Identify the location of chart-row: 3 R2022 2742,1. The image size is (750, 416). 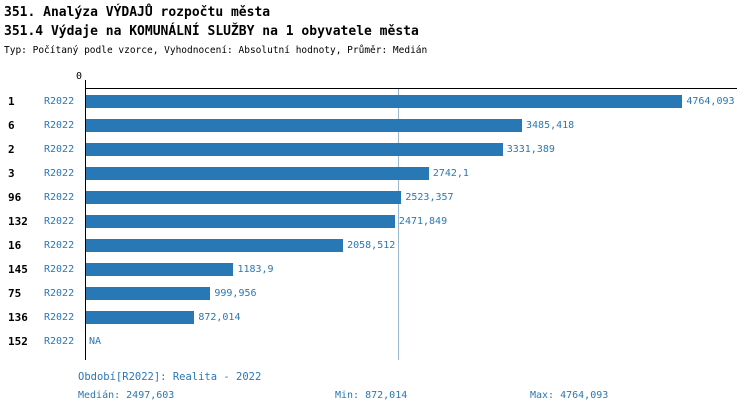
(368, 173).